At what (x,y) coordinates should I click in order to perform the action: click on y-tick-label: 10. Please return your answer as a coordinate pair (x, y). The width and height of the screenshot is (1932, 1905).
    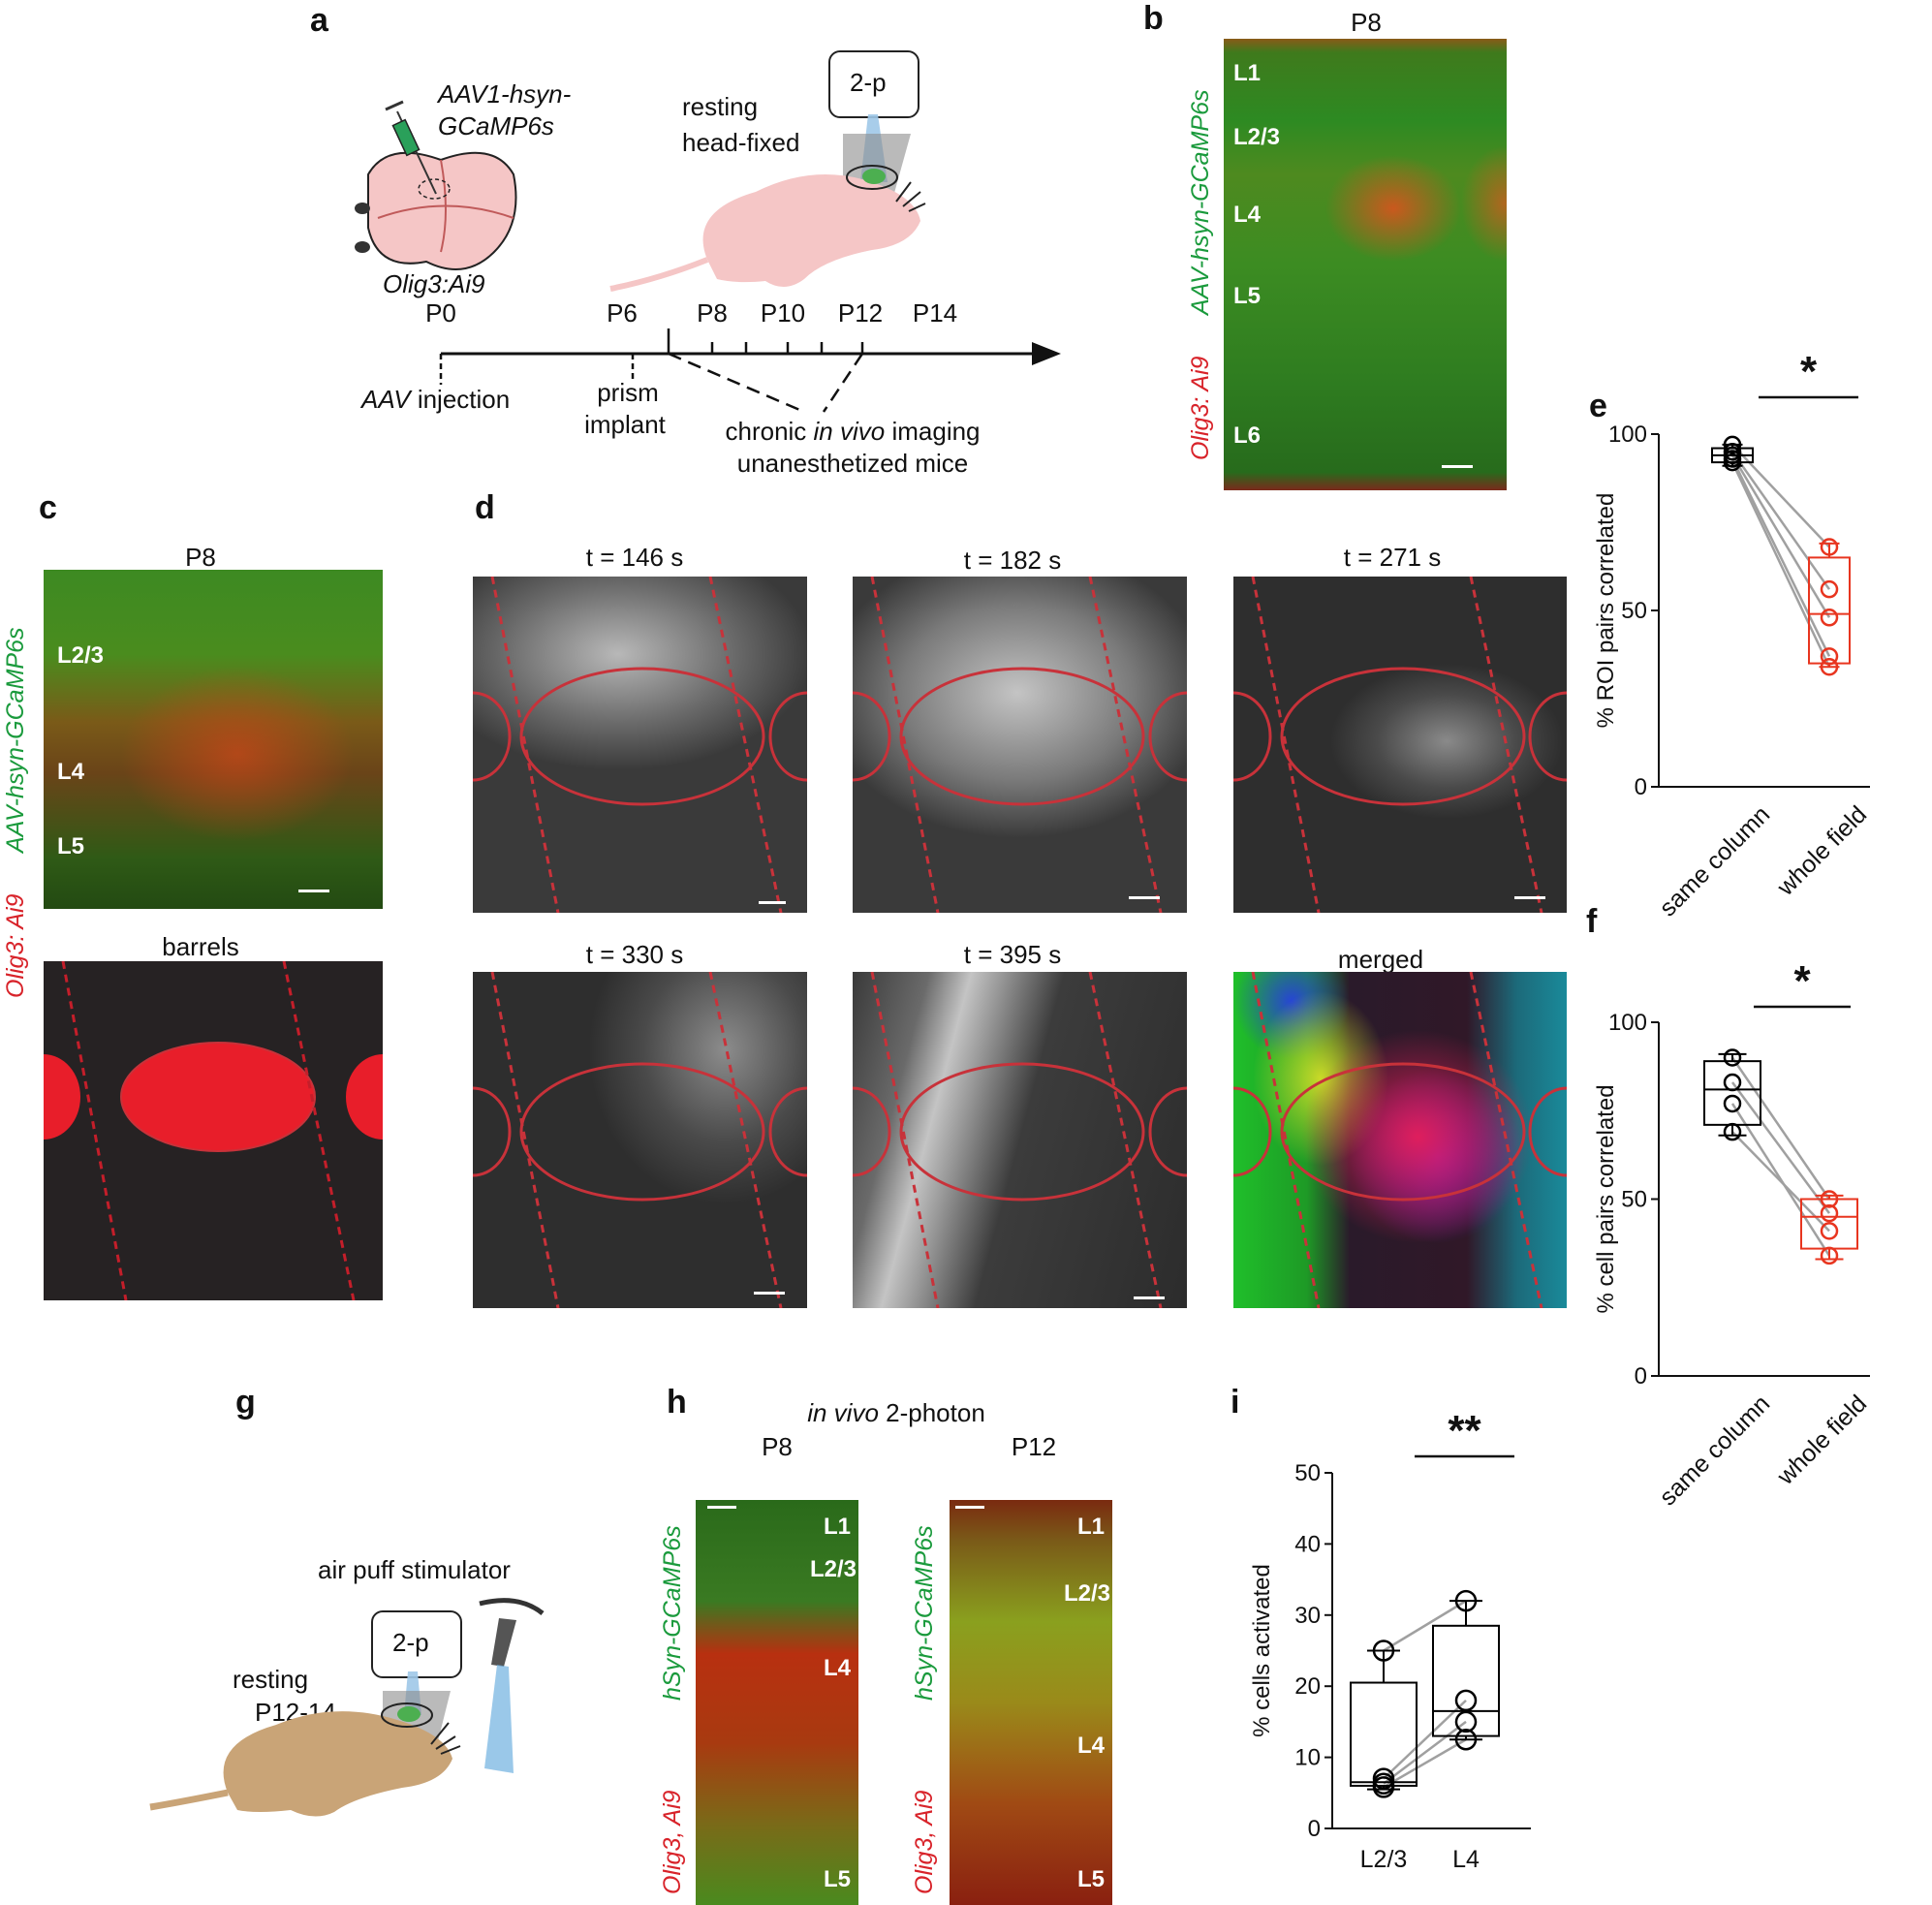
    Looking at the image, I should click on (1307, 1758).